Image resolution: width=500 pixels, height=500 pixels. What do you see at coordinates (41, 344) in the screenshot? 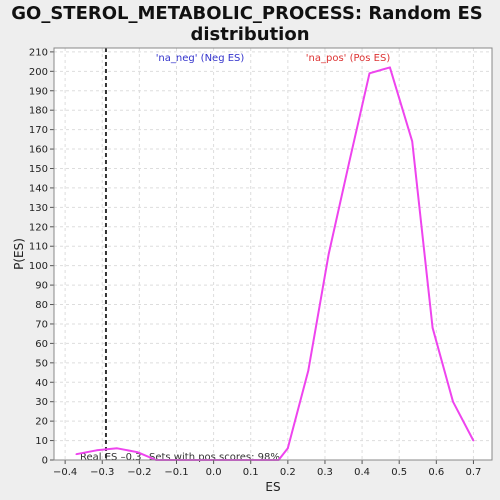
I see `y-tick-label: 60` at bounding box center [41, 344].